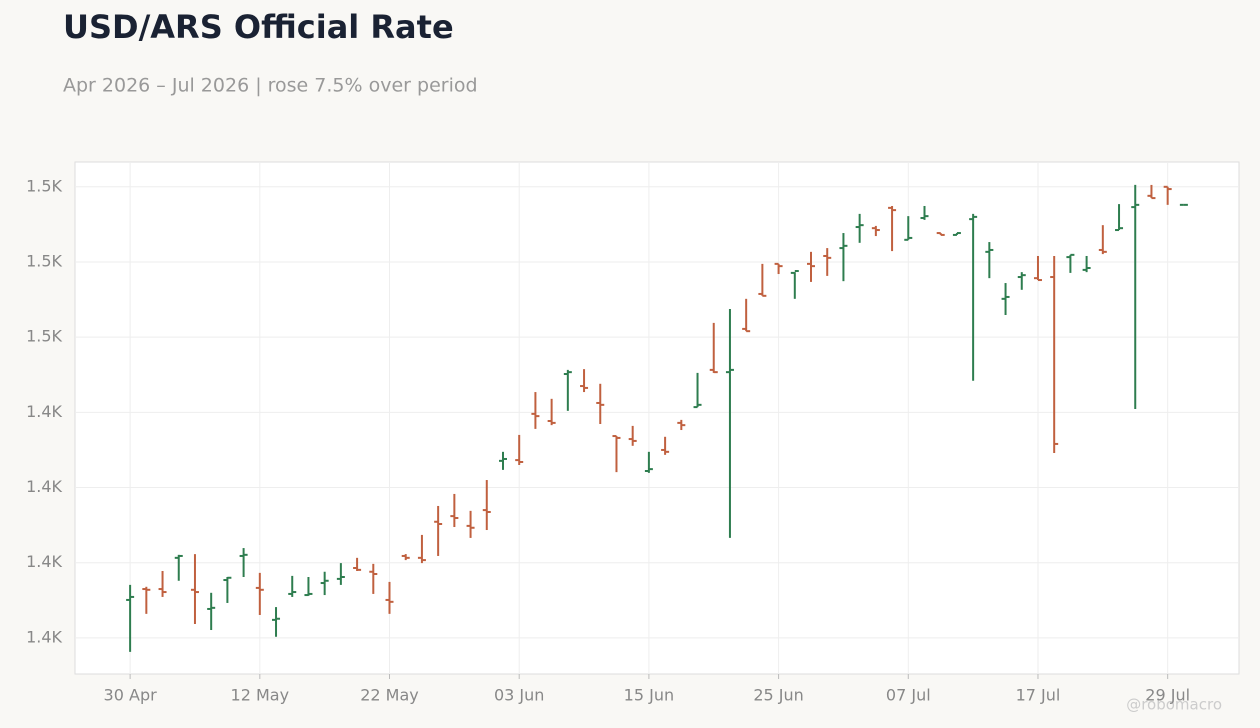  I want to click on x-tick-label: 29 Jul, so click(1167, 695).